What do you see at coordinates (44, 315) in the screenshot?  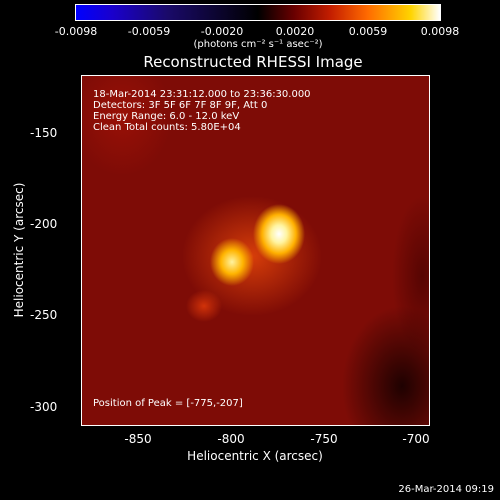 I see `y-tick: -250` at bounding box center [44, 315].